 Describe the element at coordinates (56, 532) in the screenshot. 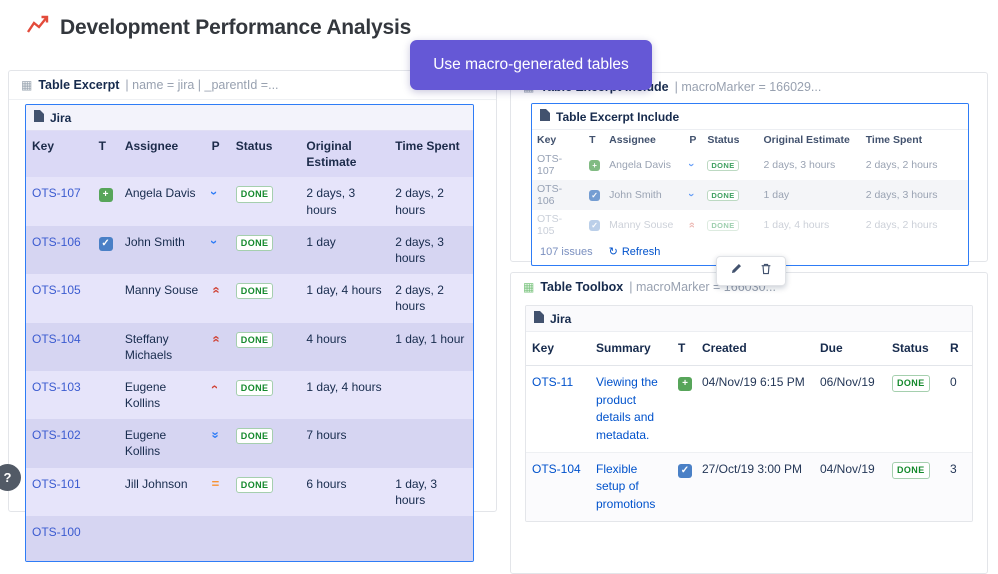

I see `issue-key-link: OTS-100` at that location.